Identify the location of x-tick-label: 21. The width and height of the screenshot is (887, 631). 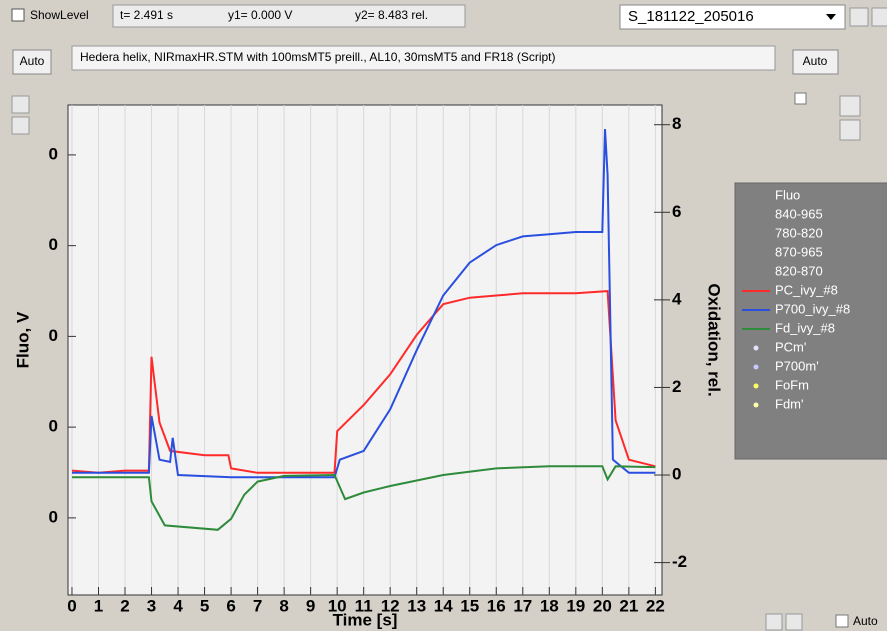
(628, 605).